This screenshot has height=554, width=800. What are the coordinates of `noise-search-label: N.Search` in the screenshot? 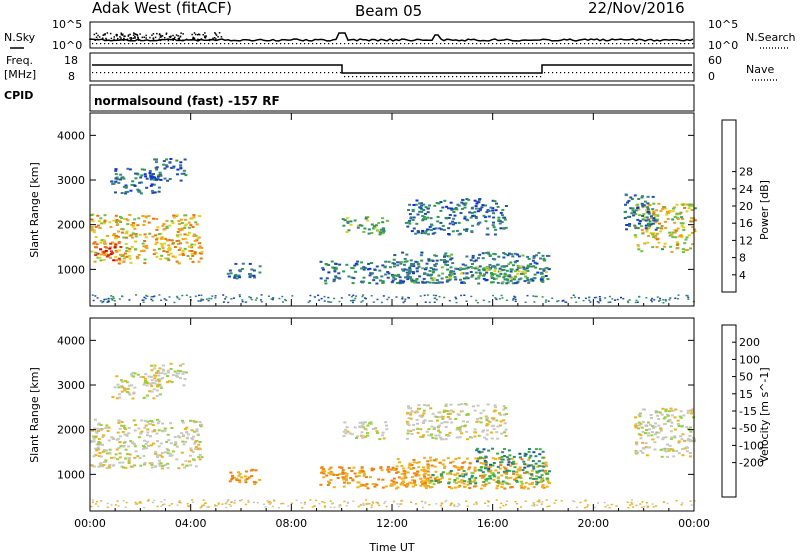 It's located at (771, 37).